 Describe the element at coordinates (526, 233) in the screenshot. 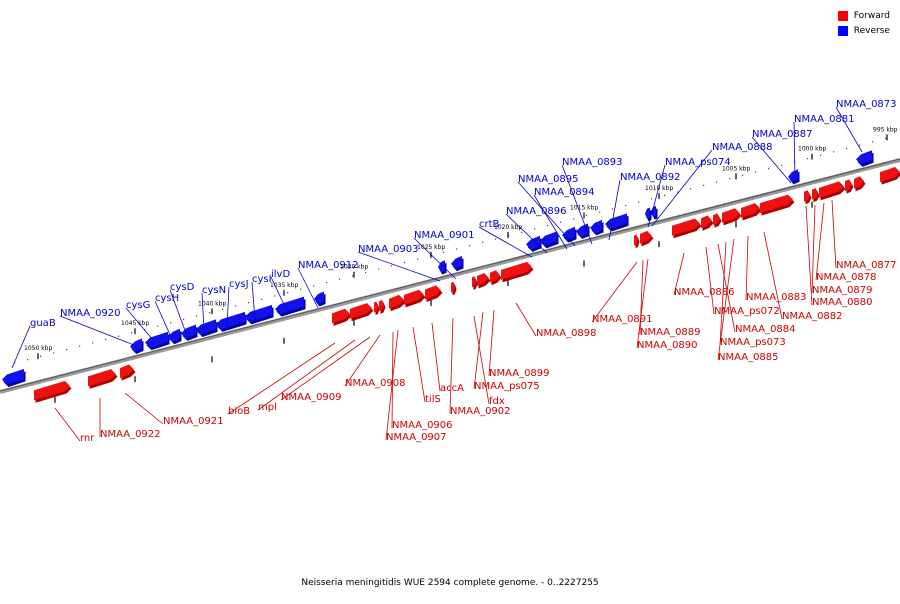

I see `reverse-gene-label-leader` at that location.